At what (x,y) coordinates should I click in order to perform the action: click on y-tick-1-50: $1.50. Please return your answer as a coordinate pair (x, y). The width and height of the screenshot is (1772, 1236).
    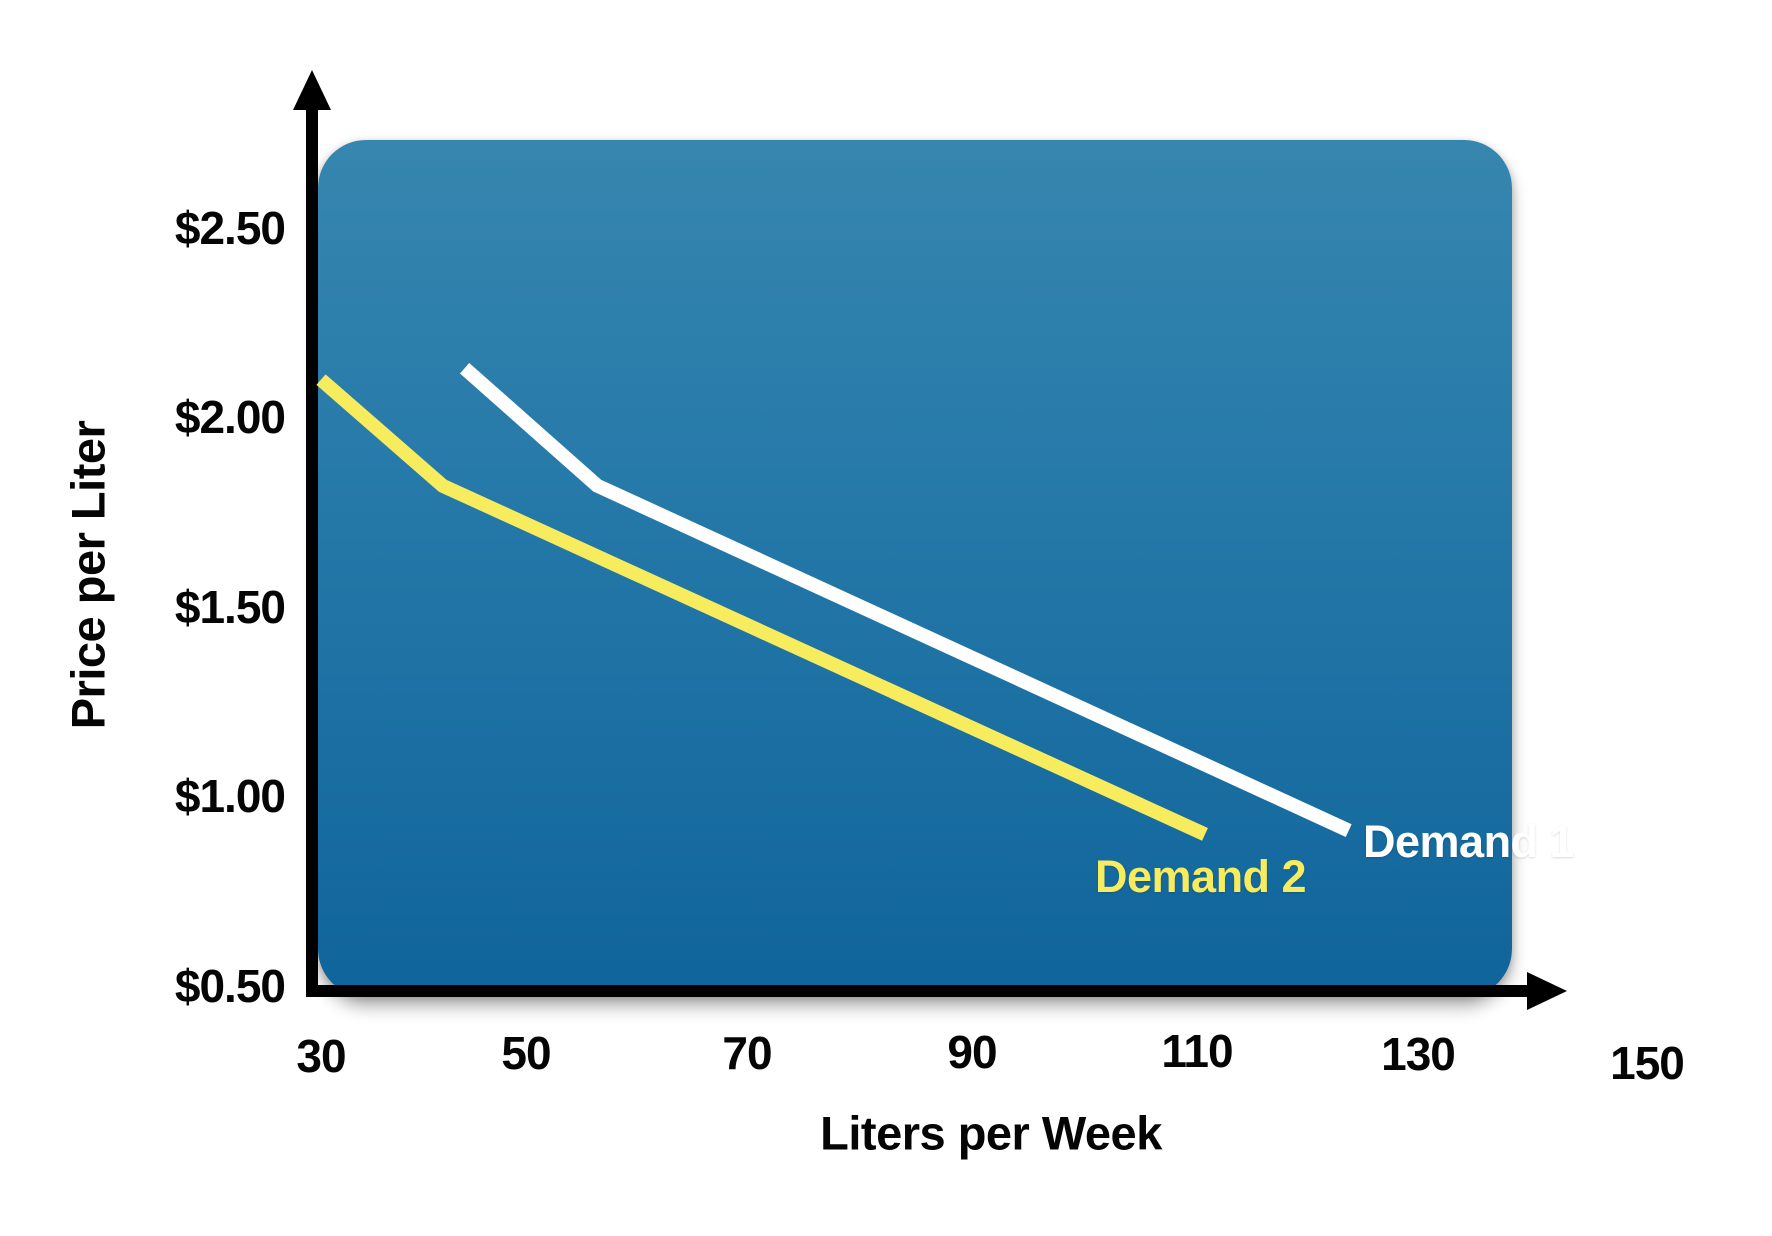
    Looking at the image, I should click on (230, 607).